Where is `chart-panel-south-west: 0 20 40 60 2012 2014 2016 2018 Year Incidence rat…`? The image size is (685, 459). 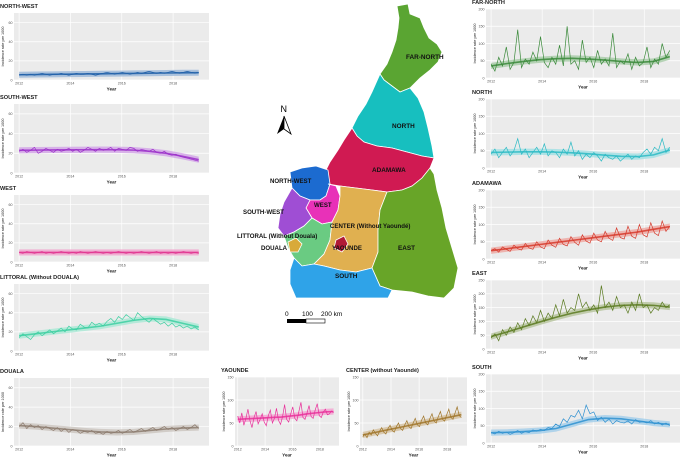
chart-panel-south-west: 0 20 40 60 2012 2014 2016 2018 Year Incidence rat… is located at coordinates (106, 140).